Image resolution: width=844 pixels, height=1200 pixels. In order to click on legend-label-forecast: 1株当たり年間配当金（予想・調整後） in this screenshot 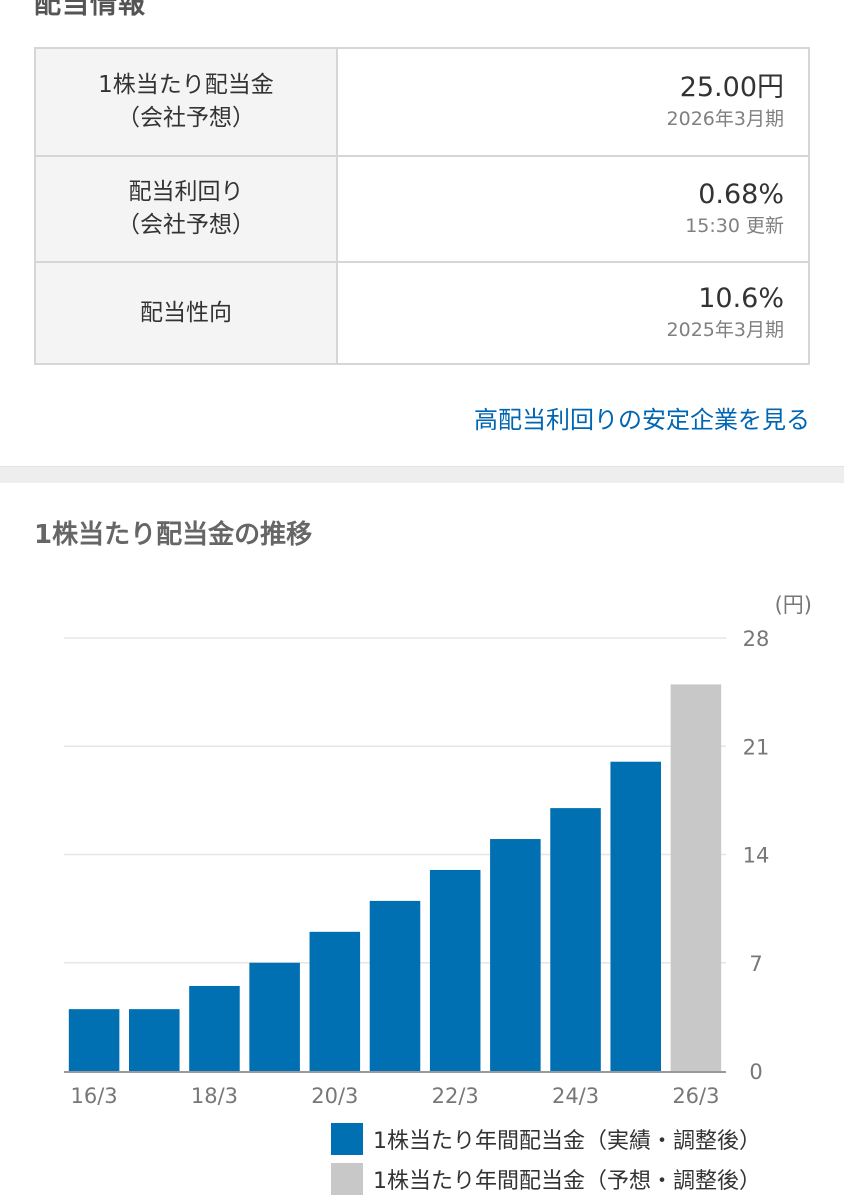, I will do `click(567, 1181)`.